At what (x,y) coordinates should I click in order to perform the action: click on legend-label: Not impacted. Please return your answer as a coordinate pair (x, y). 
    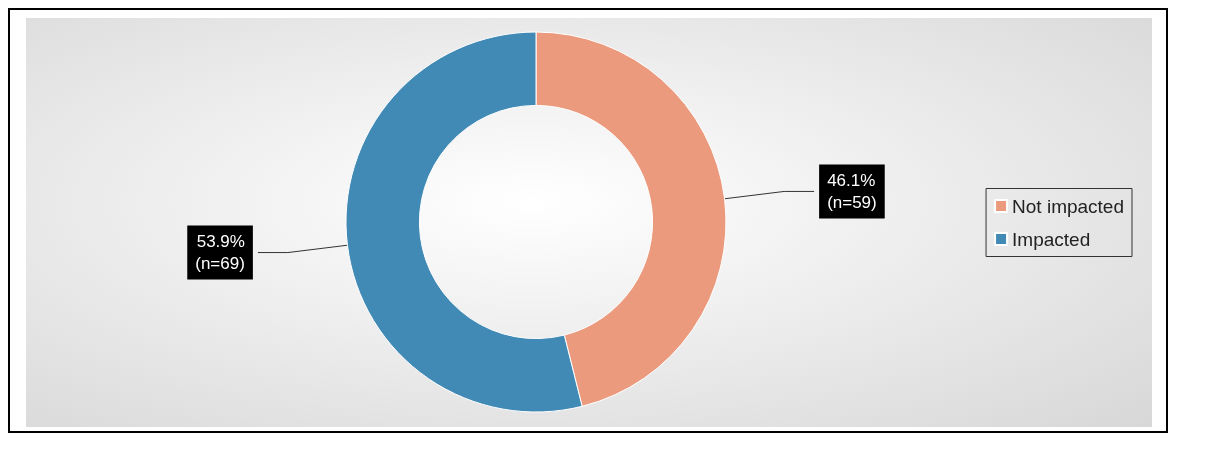
    Looking at the image, I should click on (1068, 206).